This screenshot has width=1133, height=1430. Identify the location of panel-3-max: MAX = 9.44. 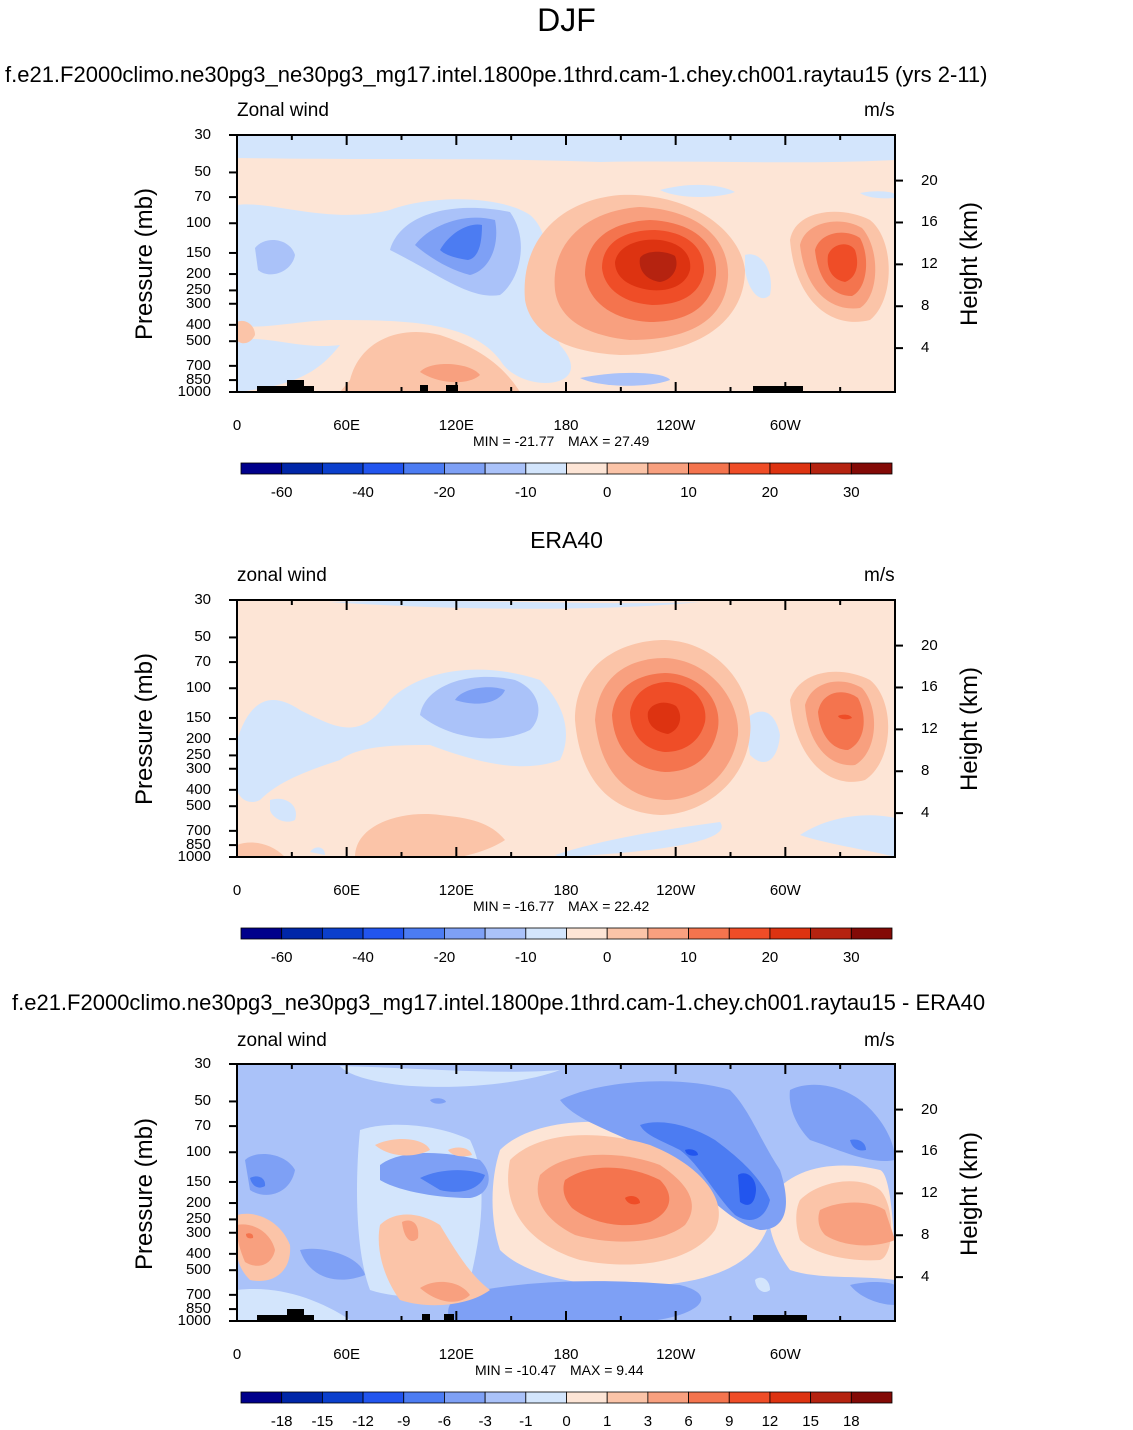
(607, 1370).